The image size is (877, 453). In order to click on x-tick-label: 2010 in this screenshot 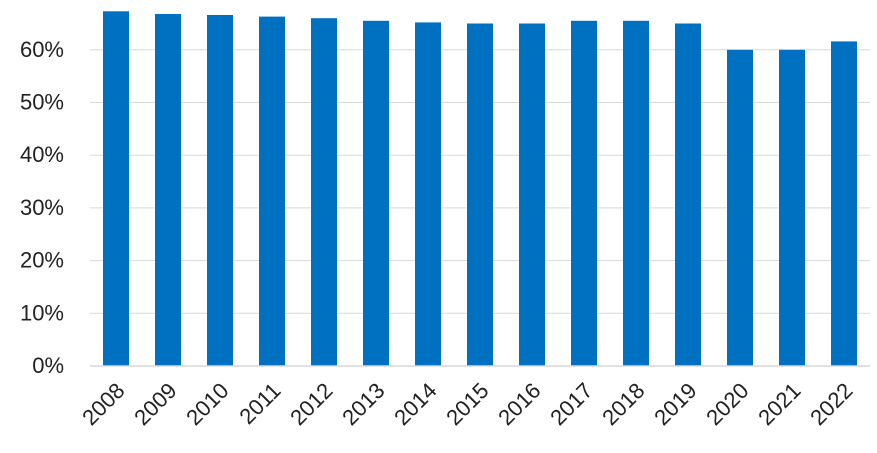, I will do `click(207, 404)`.